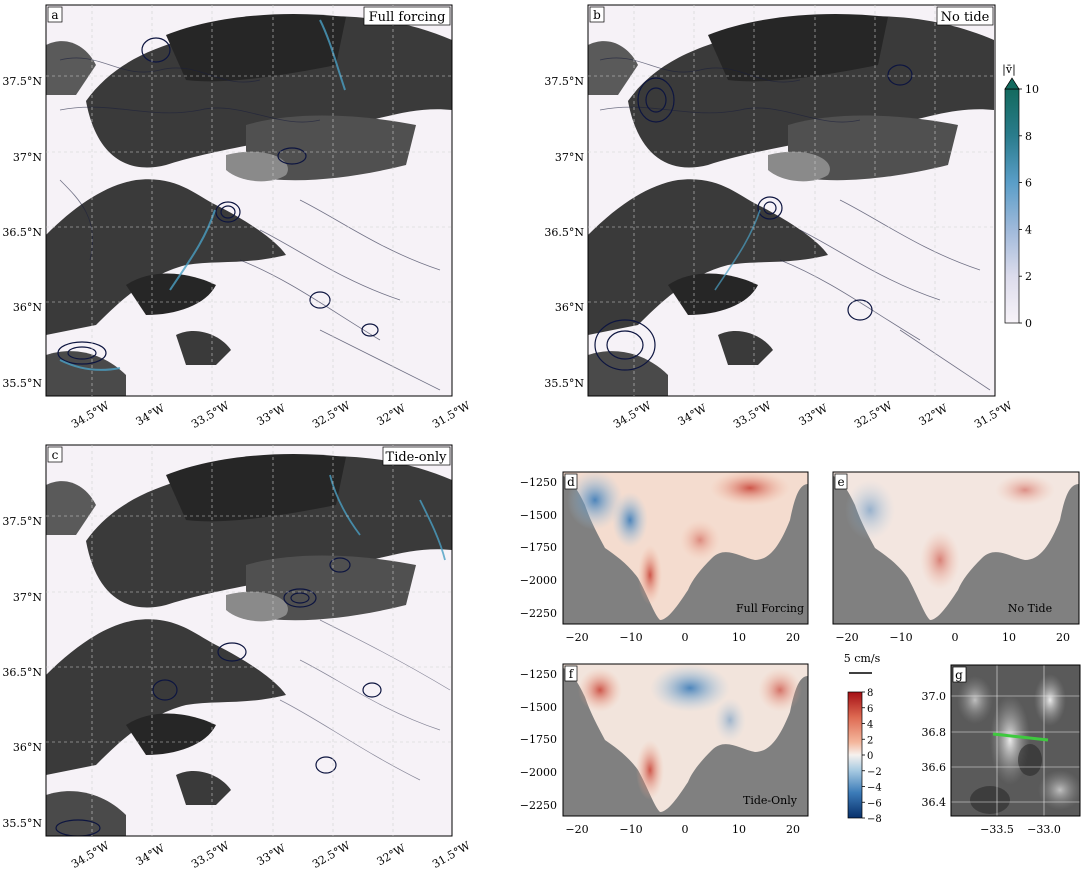  What do you see at coordinates (685, 547) in the screenshot?
I see `panel-d: d Full Forcing` at bounding box center [685, 547].